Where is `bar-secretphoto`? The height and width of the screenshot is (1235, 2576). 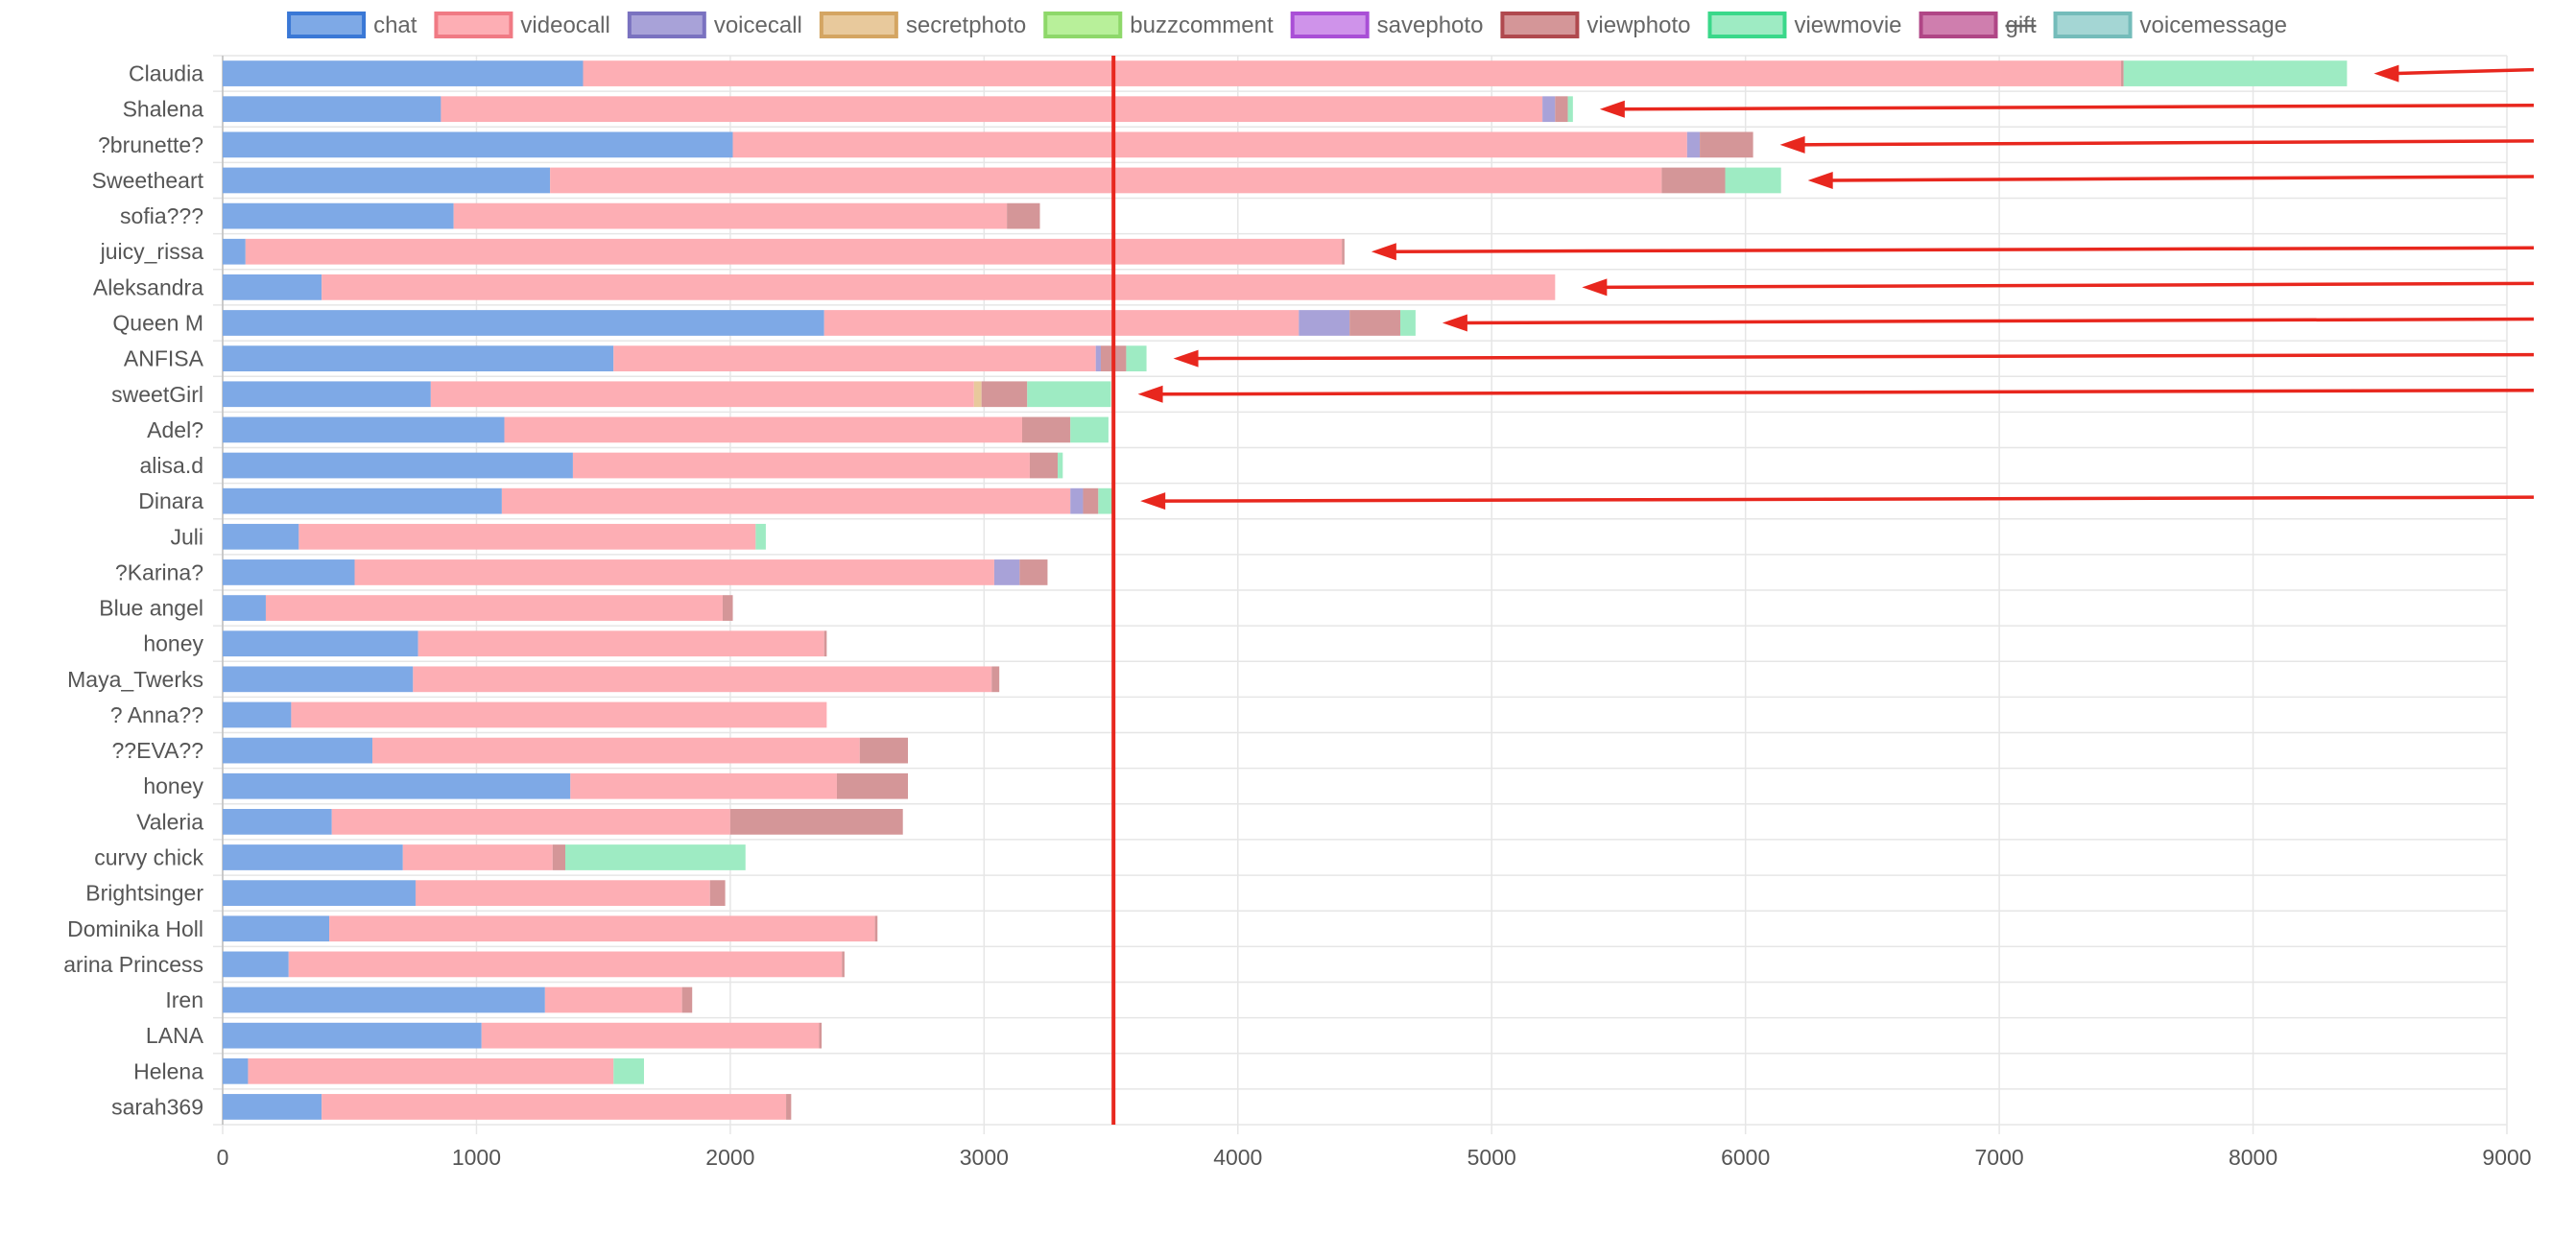 bar-secretphoto is located at coordinates (977, 394).